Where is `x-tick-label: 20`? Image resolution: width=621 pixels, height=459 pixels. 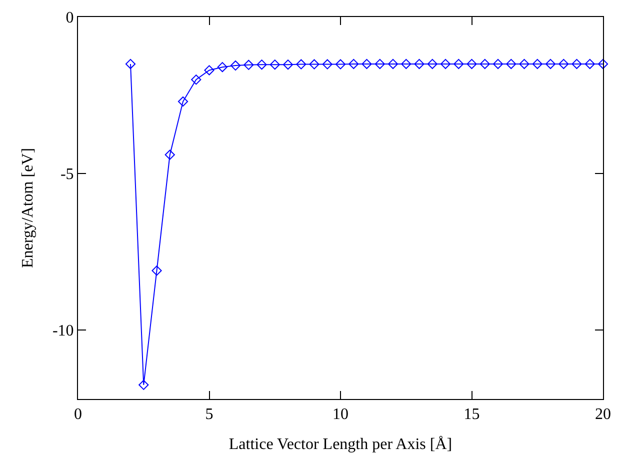
x-tick-label: 20 is located at coordinates (603, 415).